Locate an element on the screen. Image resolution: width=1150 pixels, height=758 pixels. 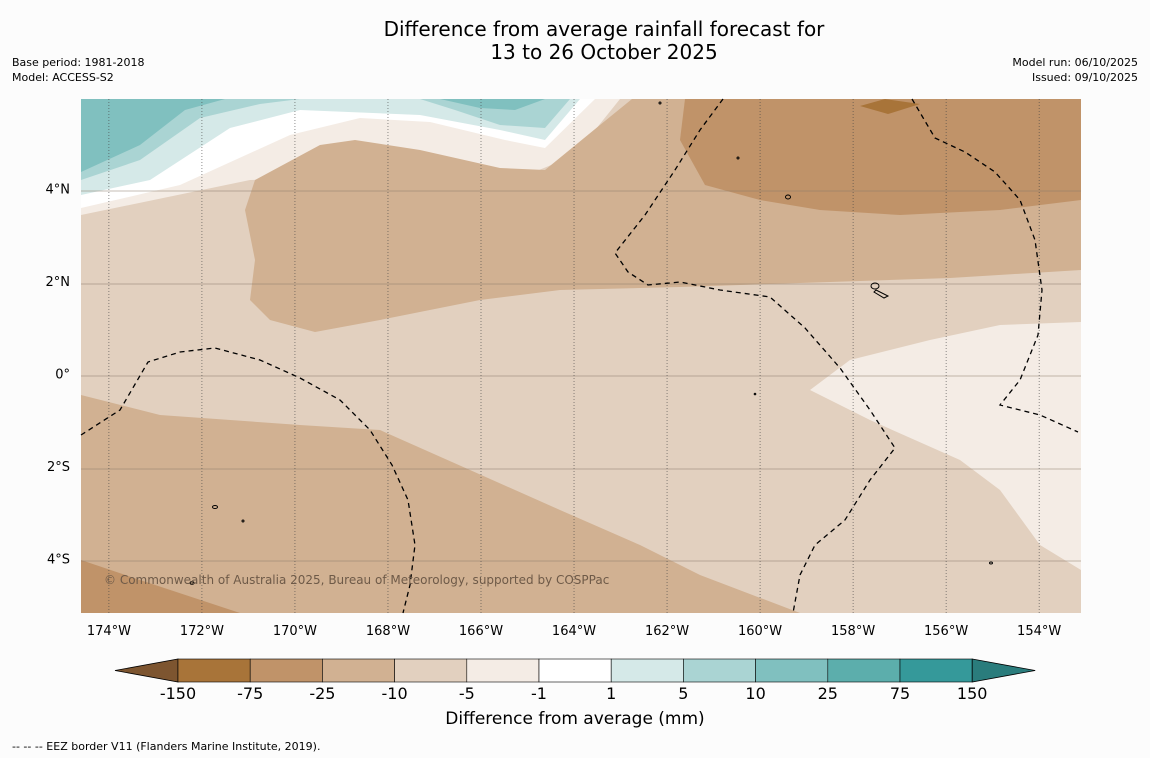
colorbar-tick-label: 25 is located at coordinates (828, 693).